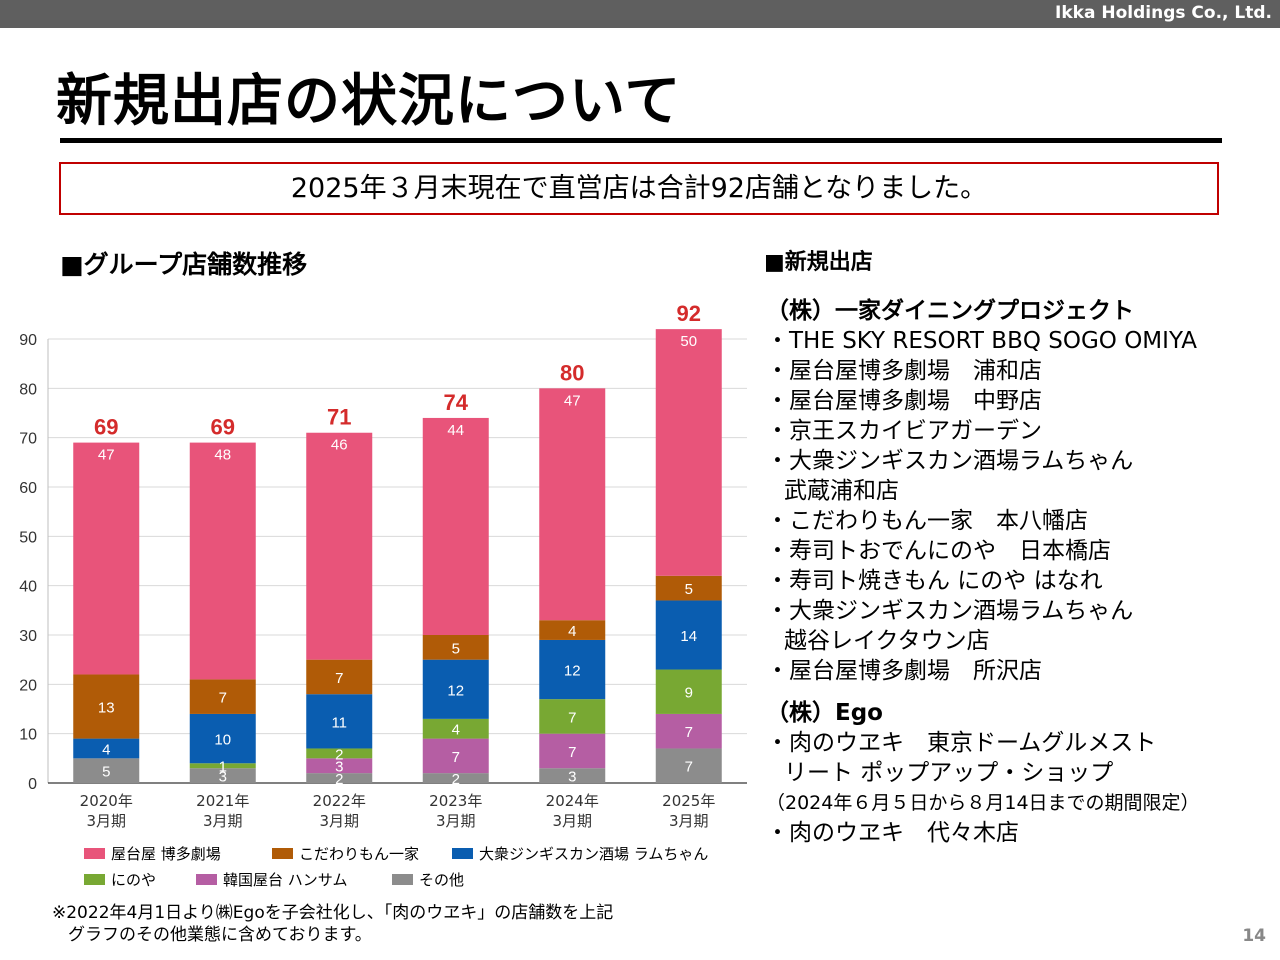 Image resolution: width=1280 pixels, height=960 pixels. I want to click on store-item: ・屋台屋博多劇場 所沢店, so click(904, 671).